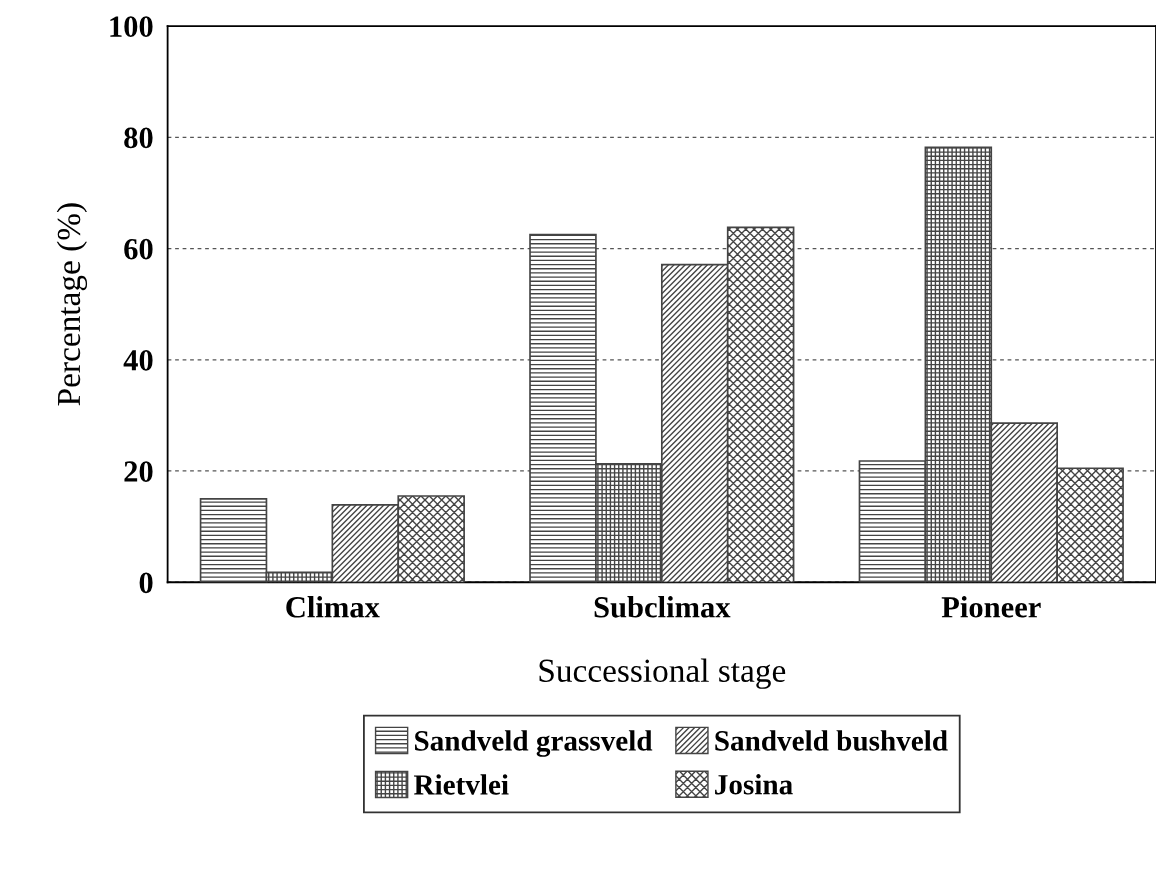  Describe the element at coordinates (72, 304) in the screenshot. I see `y-axis-title: Percentage (%)` at that location.